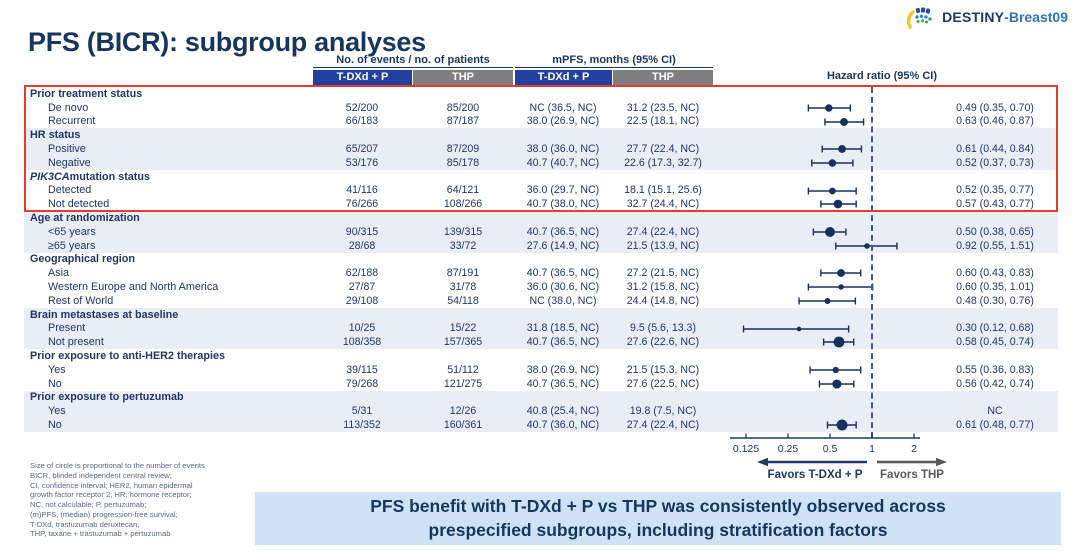 The image size is (1080, 553). Describe the element at coordinates (663, 121) in the screenshot. I see `mpfs-thp-cell: 22.5 (18.1, NC)` at that location.